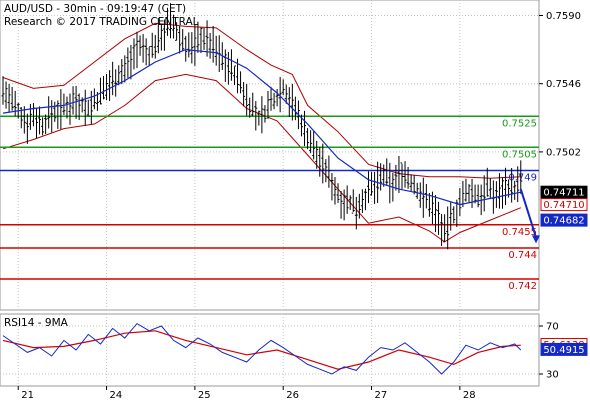  Describe the element at coordinates (522, 255) in the screenshot. I see `level-label: 0.744` at that location.